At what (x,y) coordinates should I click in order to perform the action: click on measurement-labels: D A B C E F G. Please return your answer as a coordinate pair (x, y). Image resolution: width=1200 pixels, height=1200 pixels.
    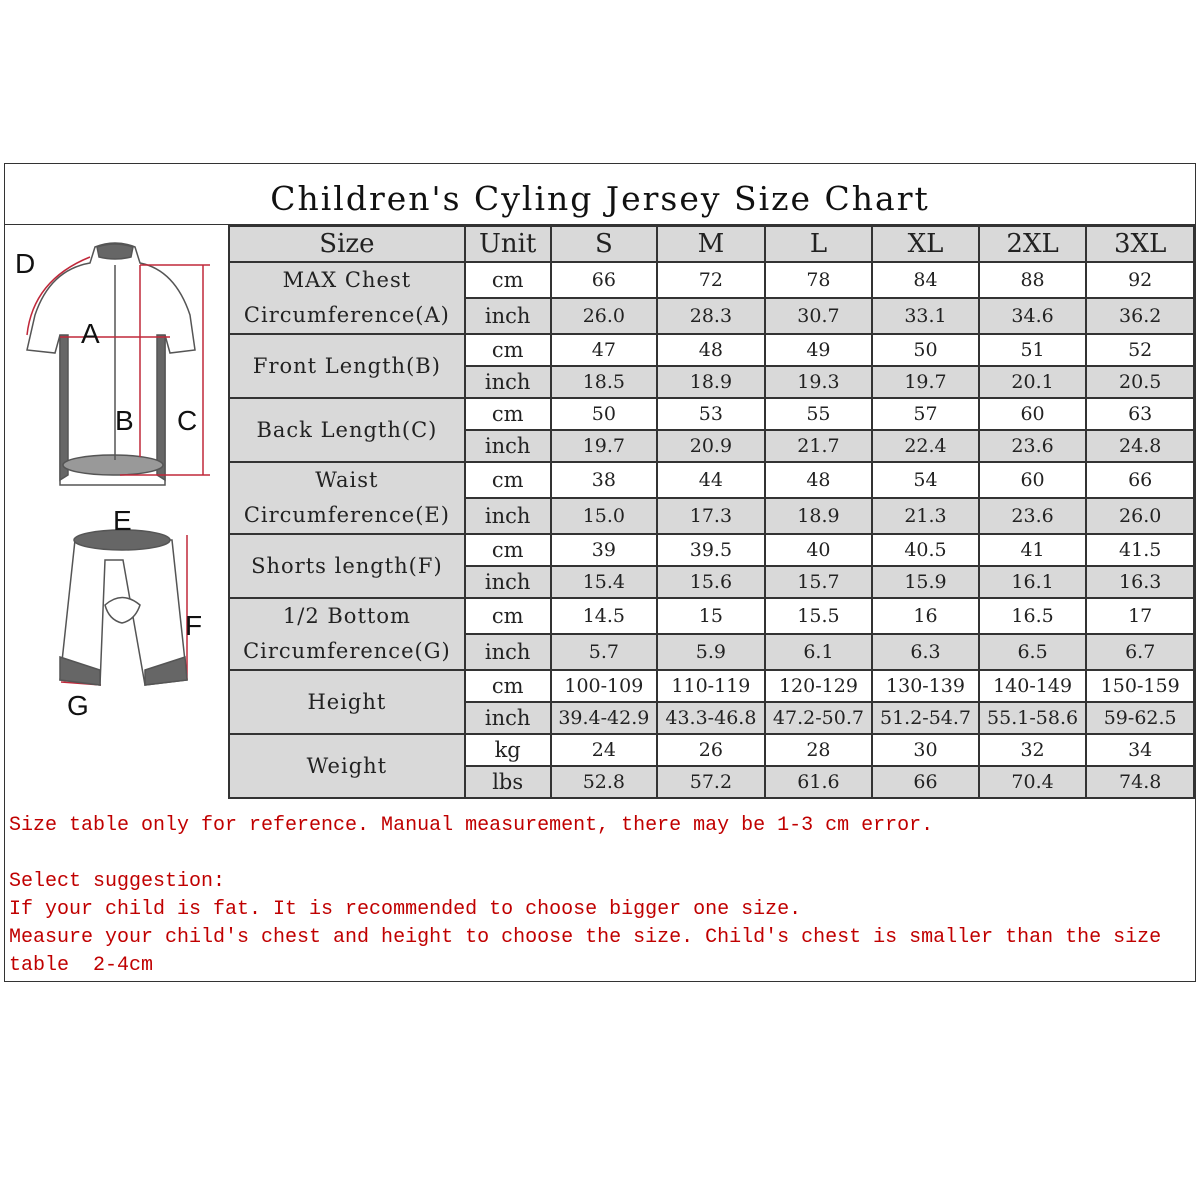
    Looking at the image, I should click on (108, 484).